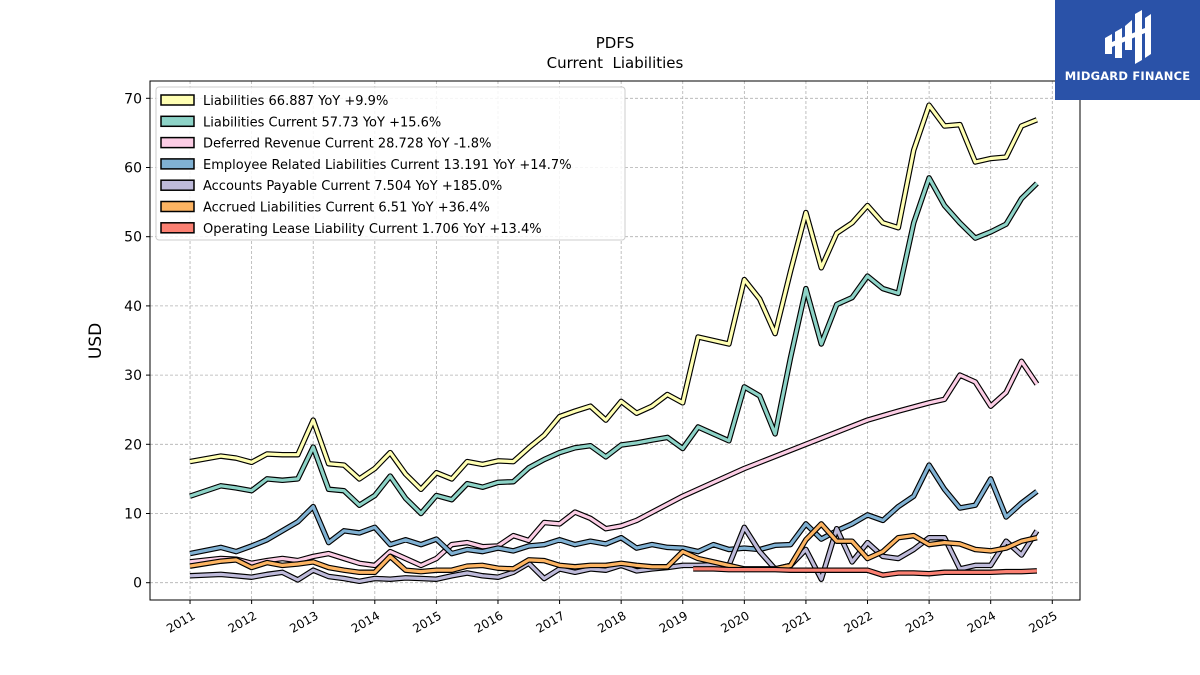 The width and height of the screenshot is (1200, 675). I want to click on x-tick-label: 2020, so click(734, 621).